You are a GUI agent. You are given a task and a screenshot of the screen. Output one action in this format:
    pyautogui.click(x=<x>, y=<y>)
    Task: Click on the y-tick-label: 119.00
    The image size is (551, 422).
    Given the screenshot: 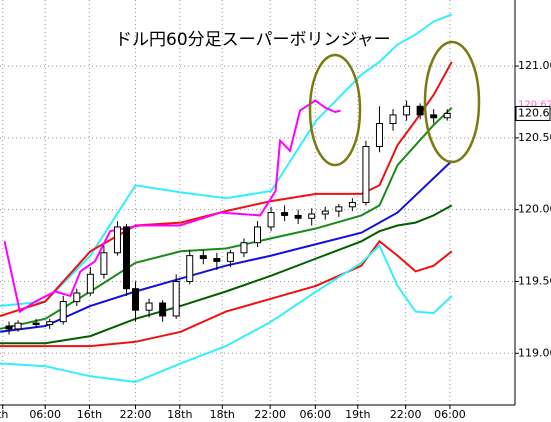 What is the action you would take?
    pyautogui.click(x=534, y=352)
    